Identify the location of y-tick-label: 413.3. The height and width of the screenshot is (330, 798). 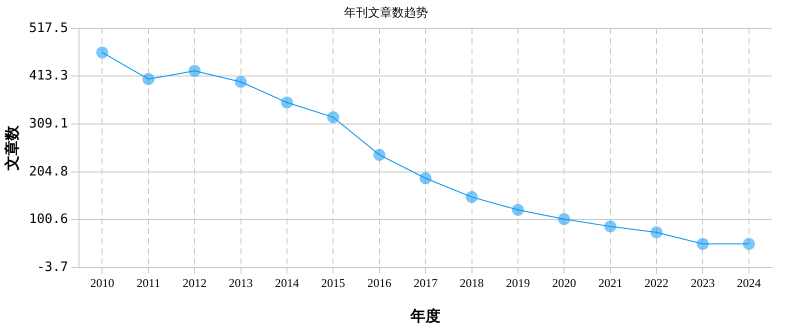
(48, 76).